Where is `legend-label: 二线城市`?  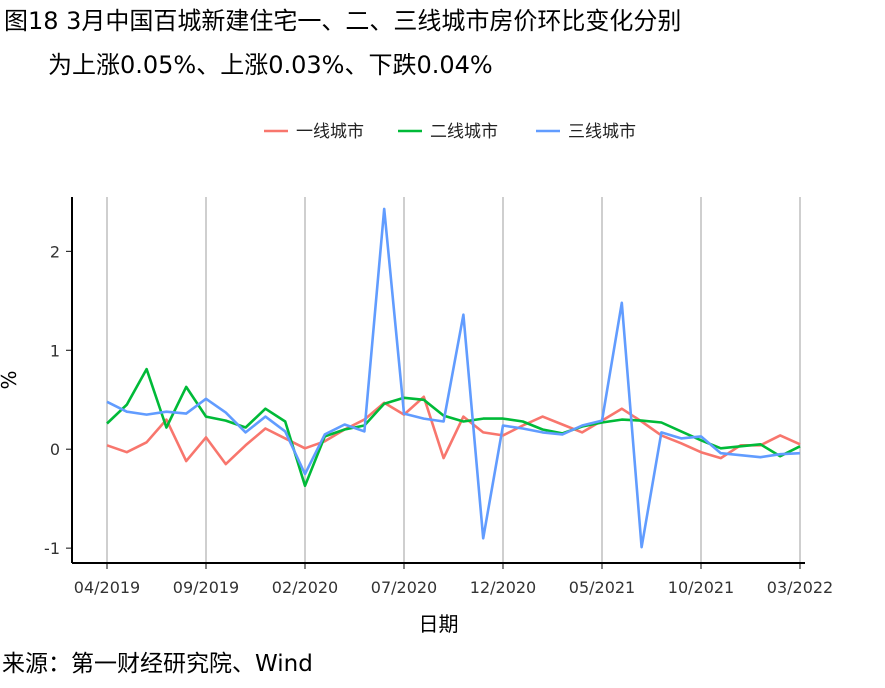 legend-label: 二线城市 is located at coordinates (464, 132).